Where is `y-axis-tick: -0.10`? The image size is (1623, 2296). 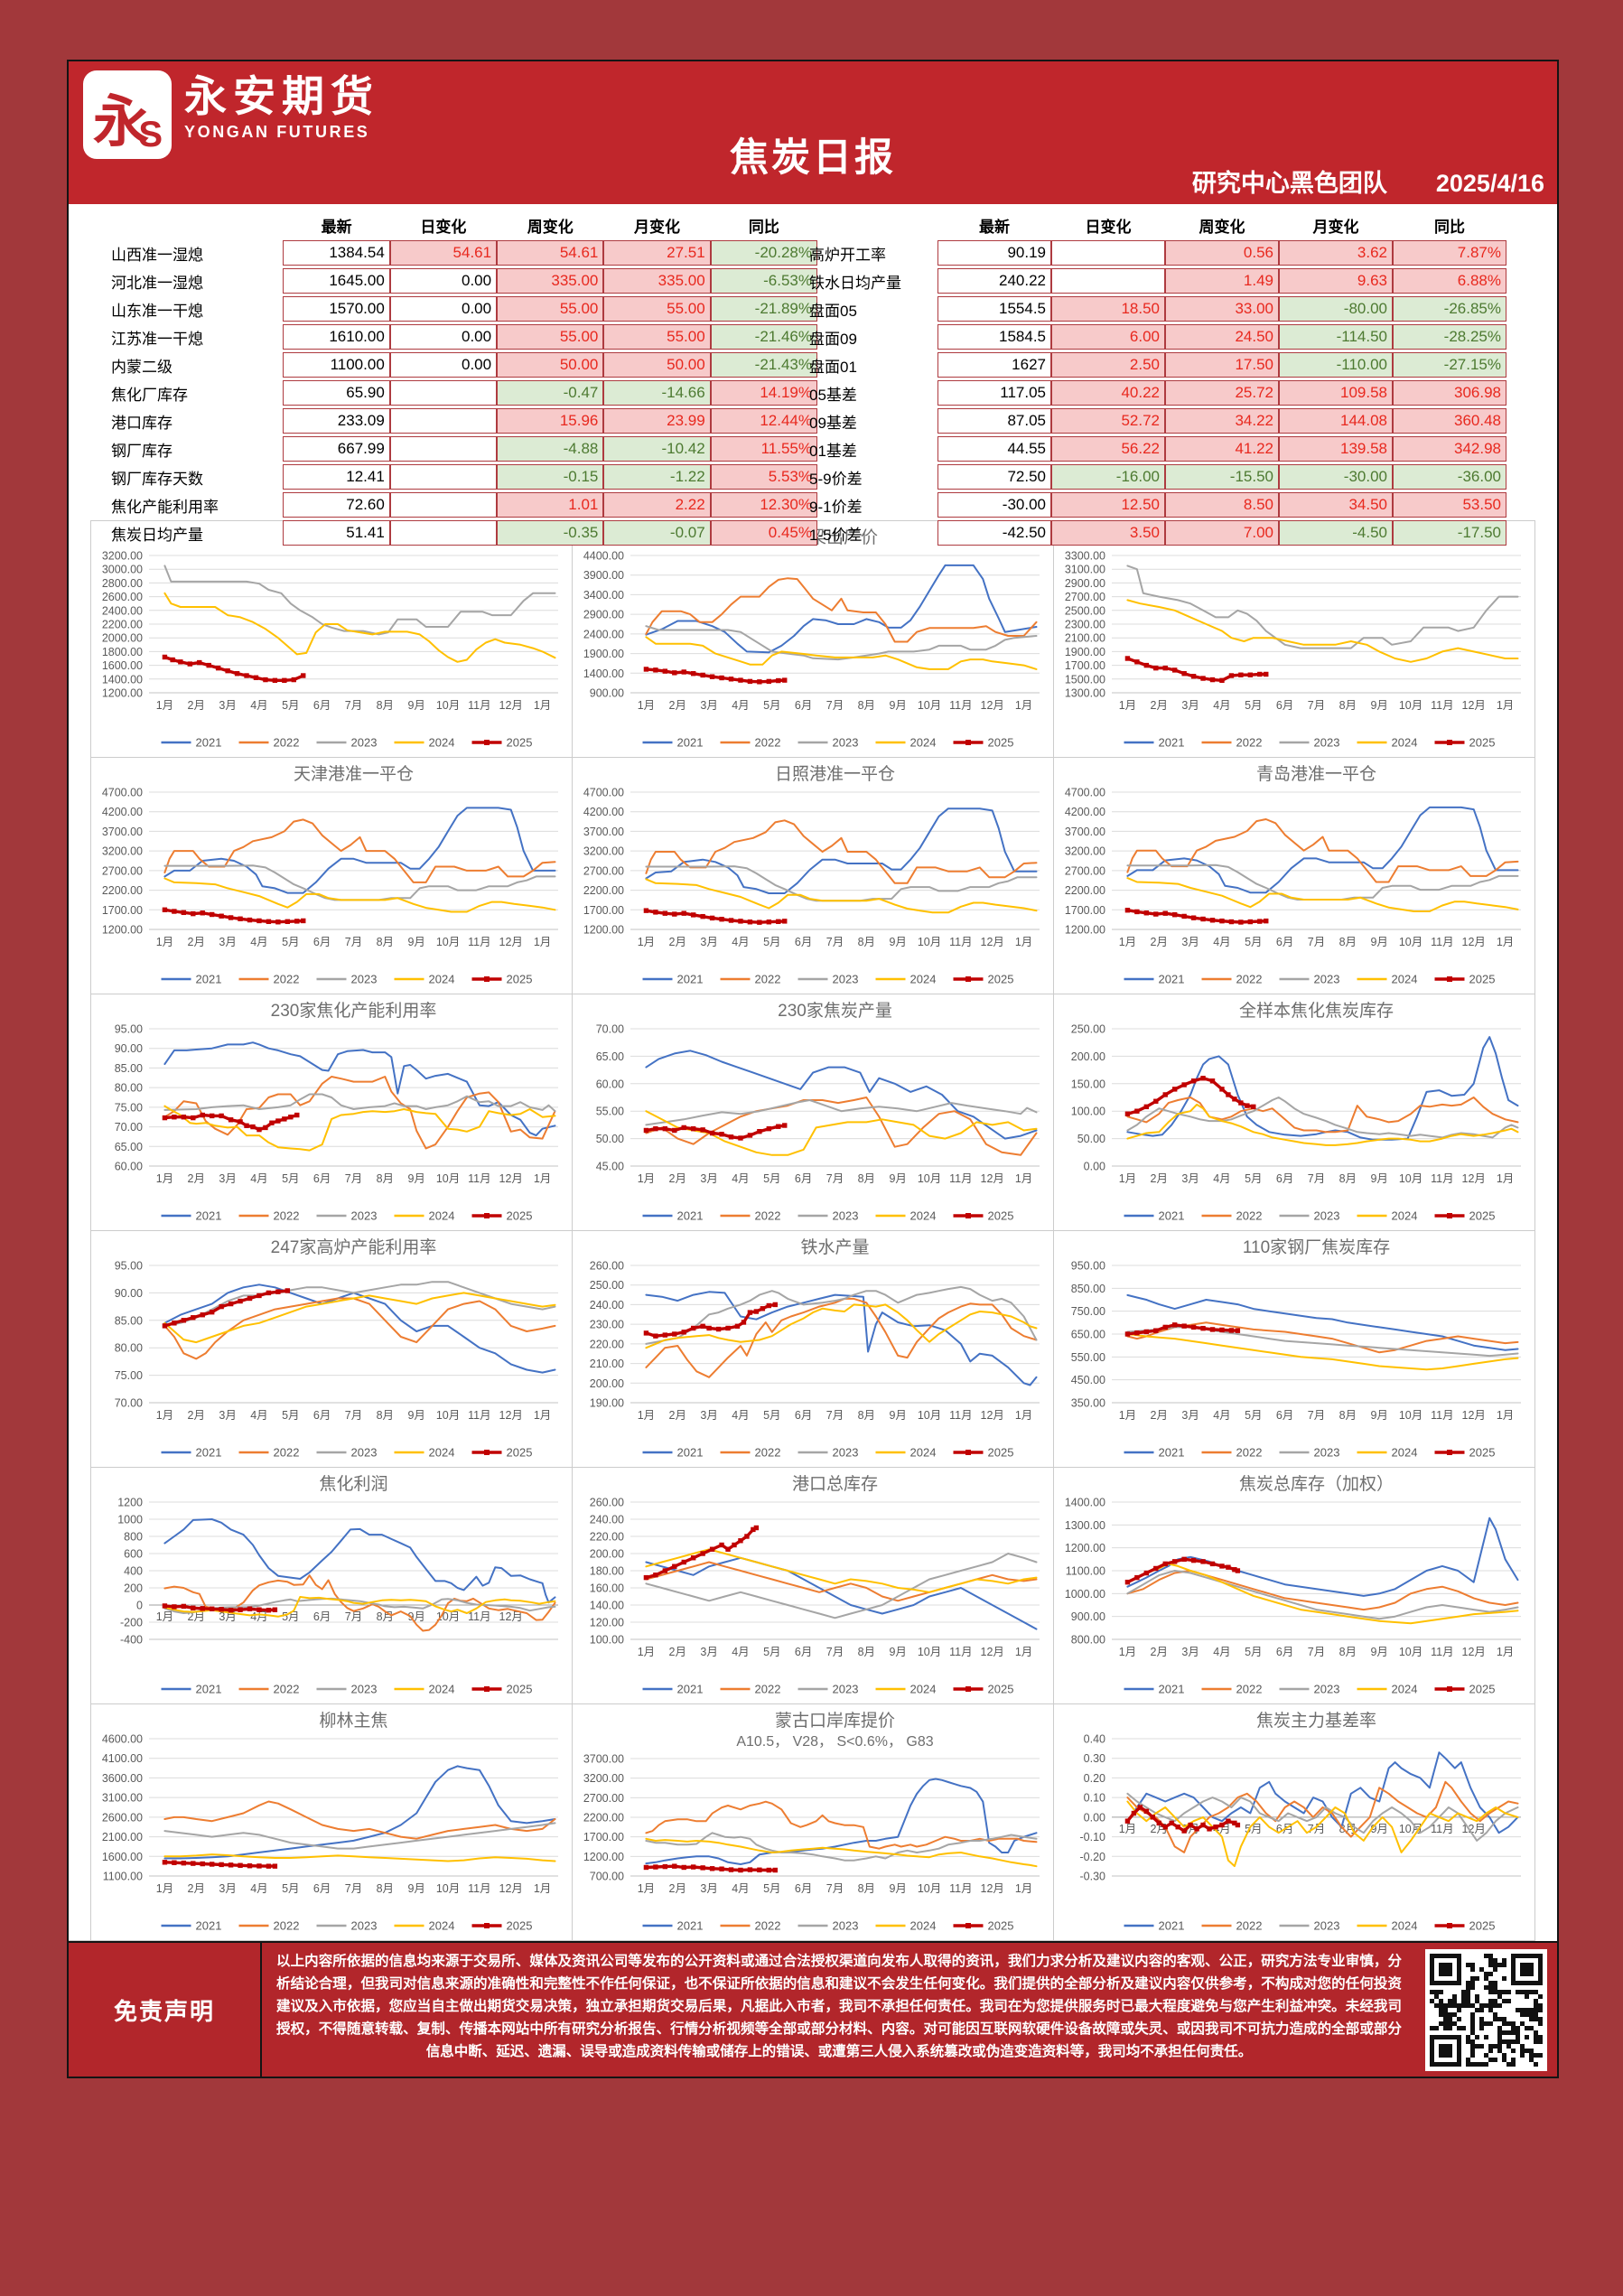
y-axis-tick: -0.10 is located at coordinates (1093, 1837).